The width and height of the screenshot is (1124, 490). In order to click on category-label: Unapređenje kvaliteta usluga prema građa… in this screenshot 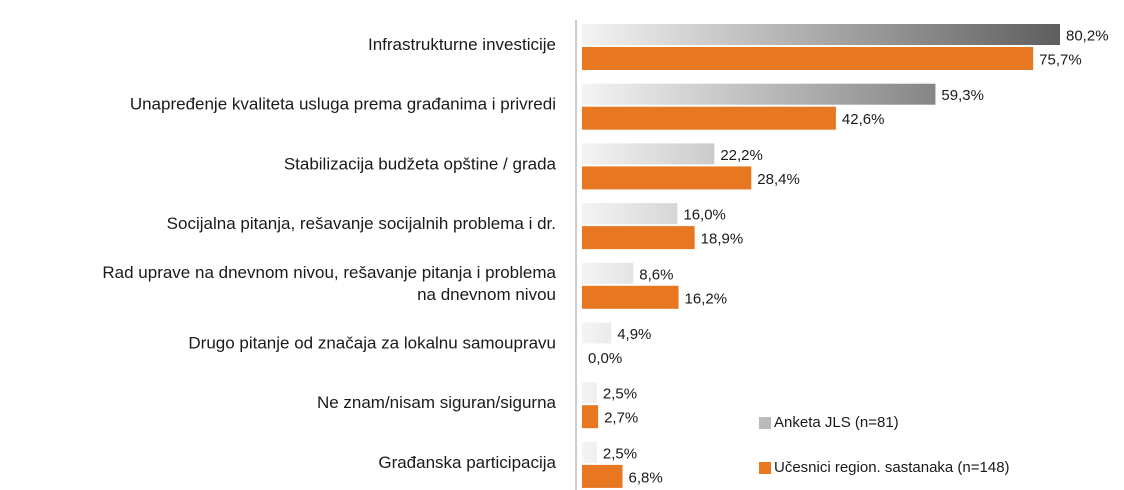, I will do `click(343, 104)`.